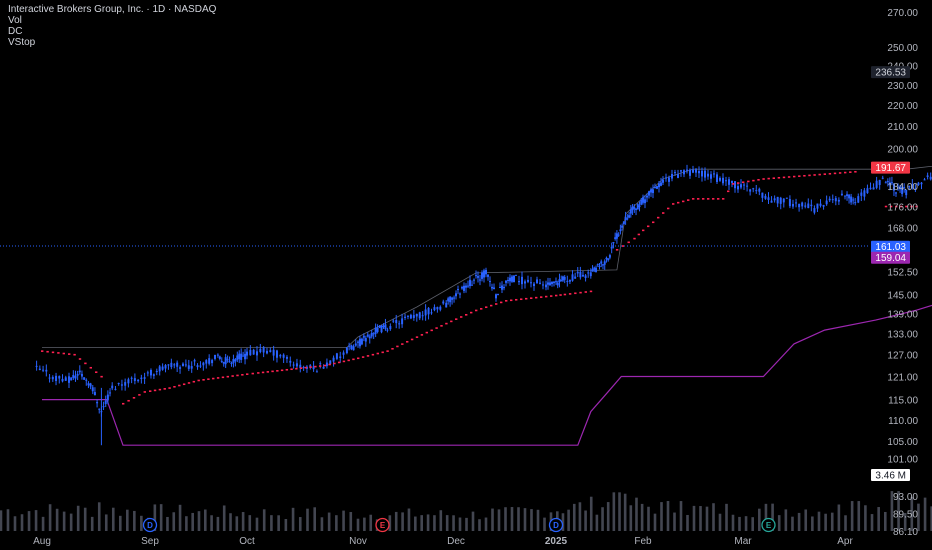 The width and height of the screenshot is (932, 550). Describe the element at coordinates (15, 31) in the screenshot. I see `indicator-dc-label: DC` at that location.